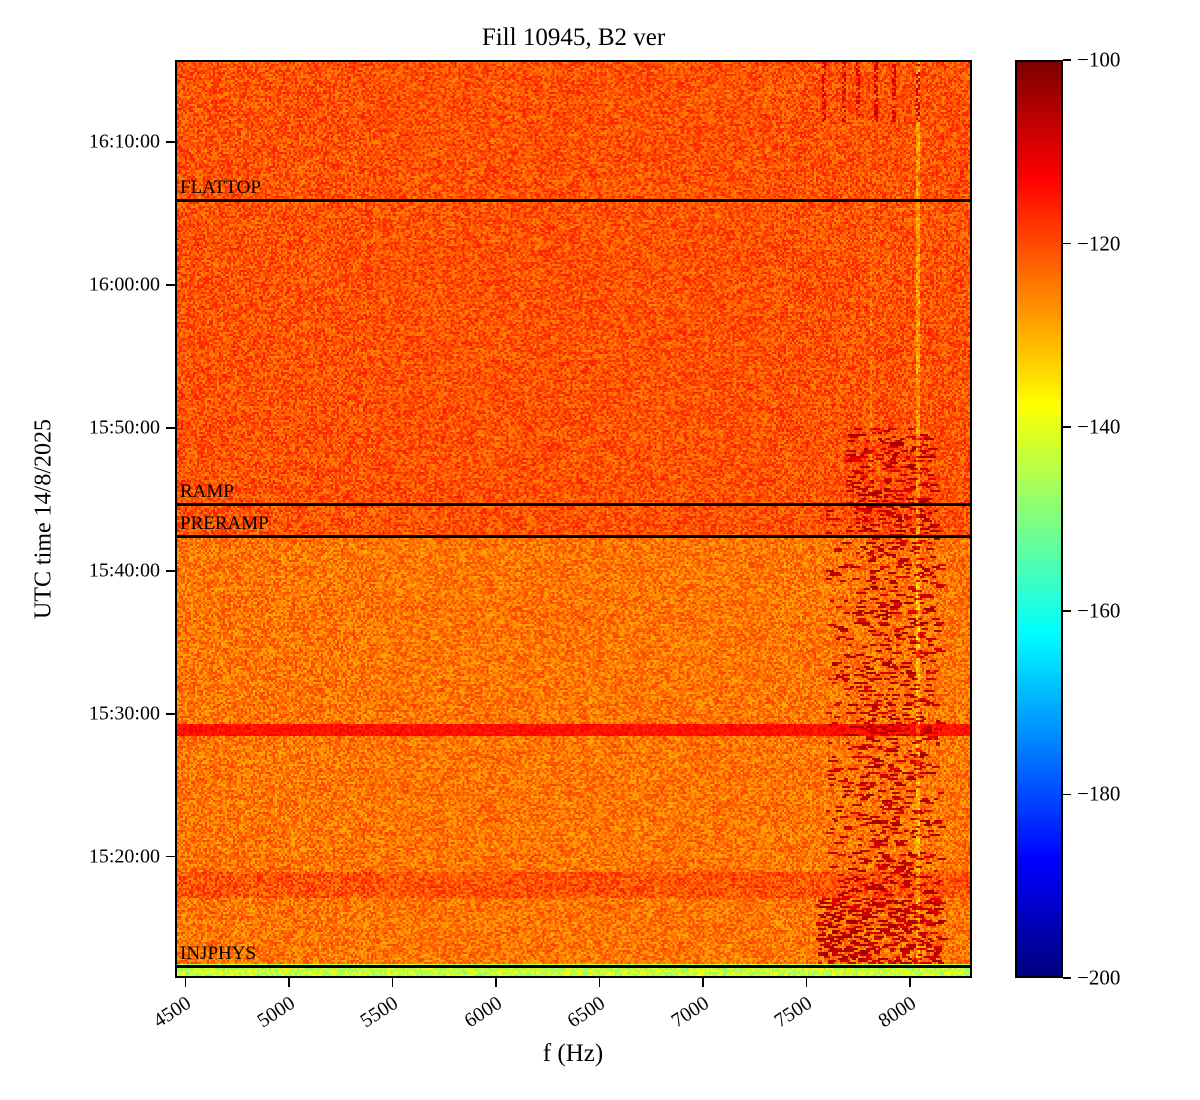 This screenshot has height=1100, width=1200. Describe the element at coordinates (793, 1012) in the screenshot. I see `x-tick-label: 7500` at that location.